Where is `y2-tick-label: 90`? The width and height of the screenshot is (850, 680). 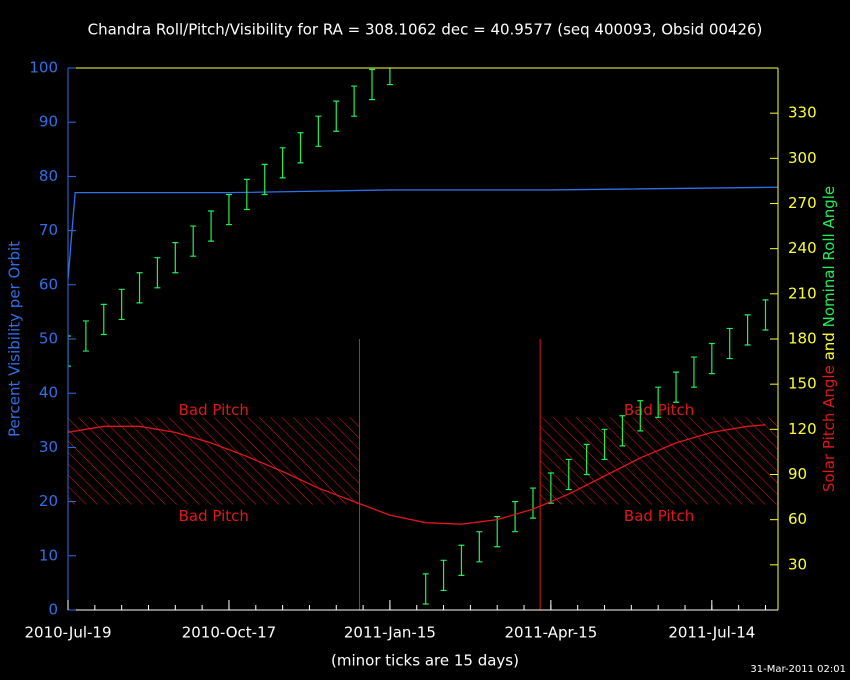 y2-tick-label: 90 is located at coordinates (797, 474).